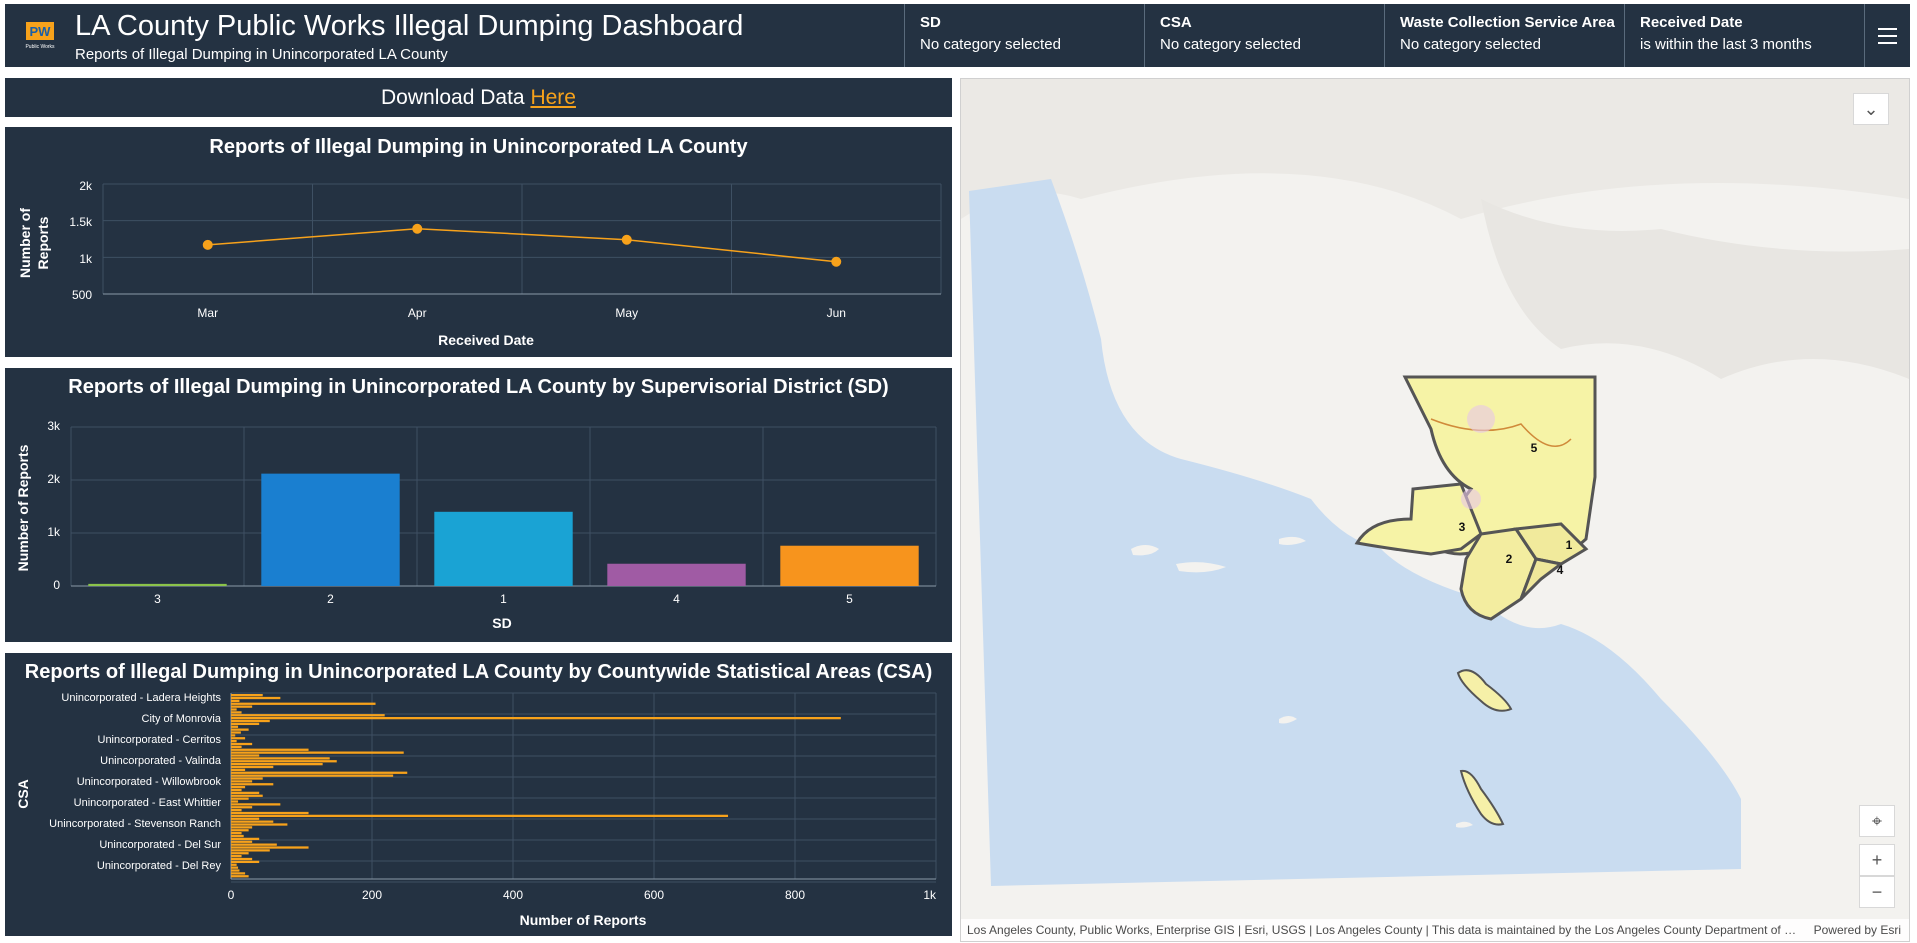  Describe the element at coordinates (1857, 930) in the screenshot. I see `powered-by-esri: Powered by Esri` at that location.